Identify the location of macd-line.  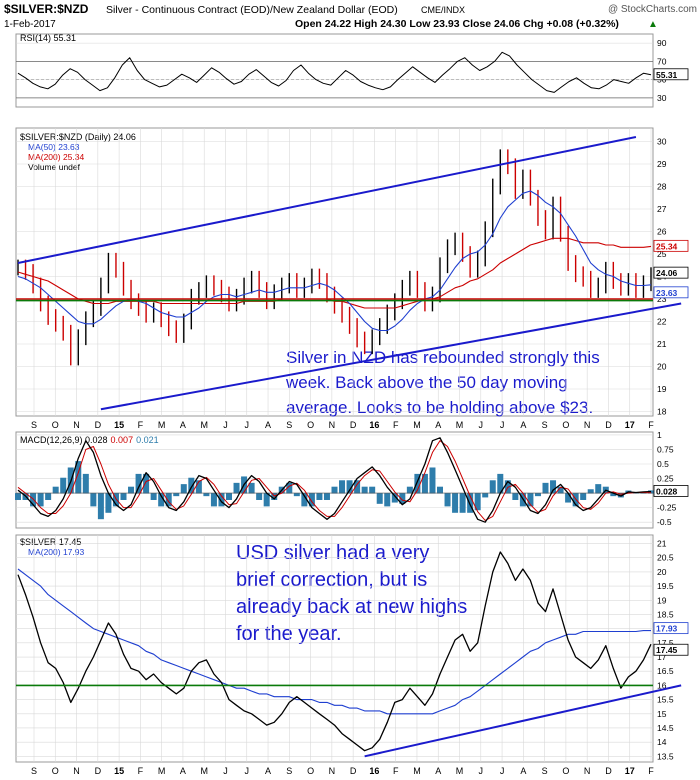
(334, 480).